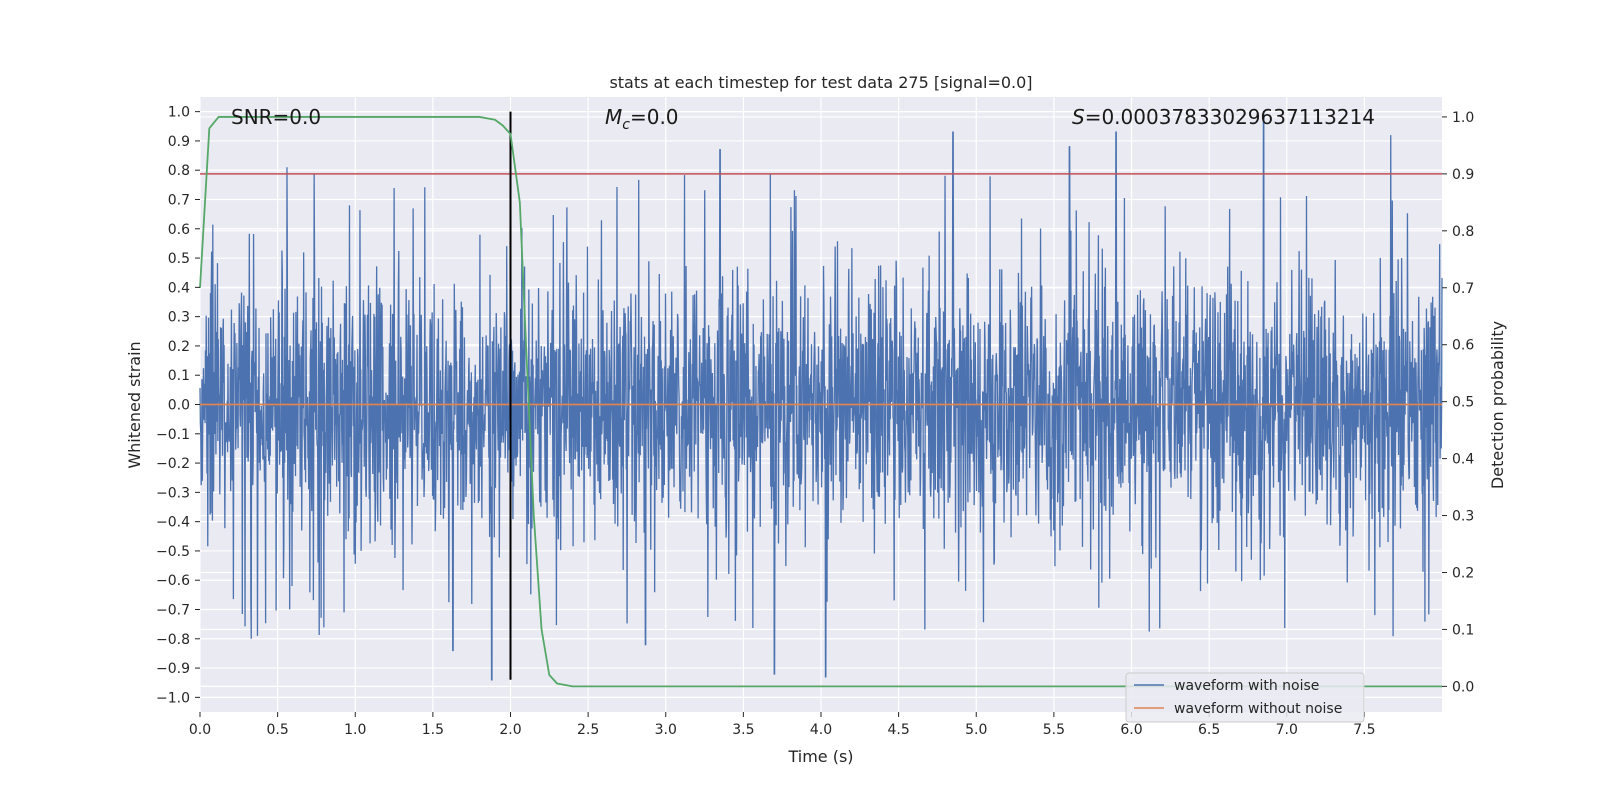 This screenshot has width=1600, height=800. Describe the element at coordinates (626, 125) in the screenshot. I see `chirp-mass-subscript: c` at that location.